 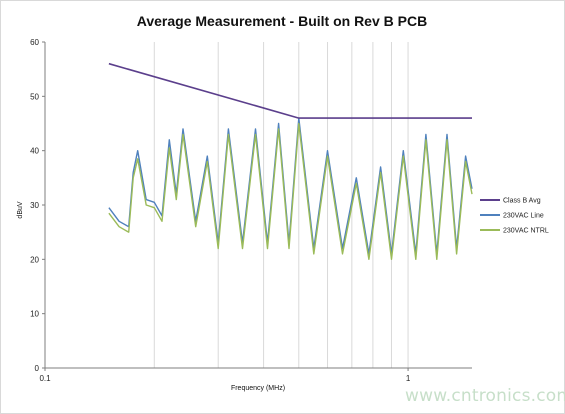 What do you see at coordinates (34, 259) in the screenshot?
I see `y-tick-label: 20` at bounding box center [34, 259].